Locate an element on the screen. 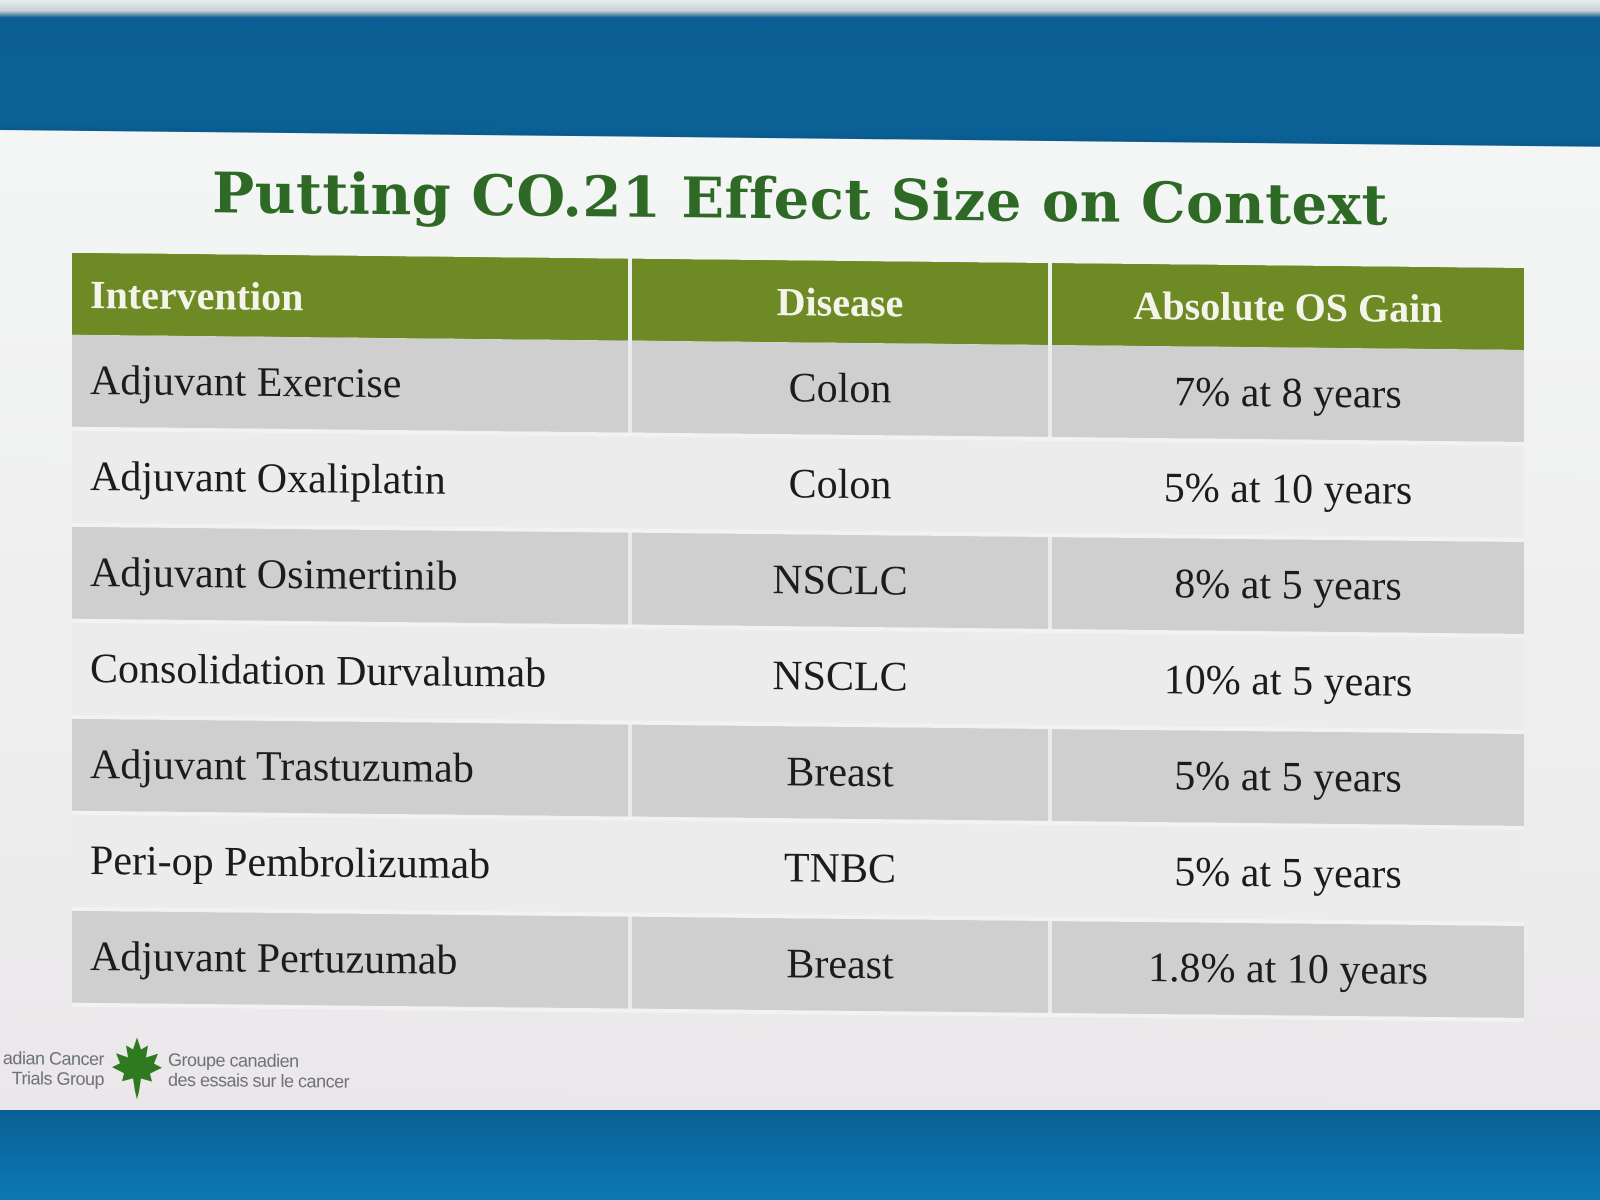 The image size is (1600, 1200). cell-os-gain: 5% at 10 years is located at coordinates (1287, 489).